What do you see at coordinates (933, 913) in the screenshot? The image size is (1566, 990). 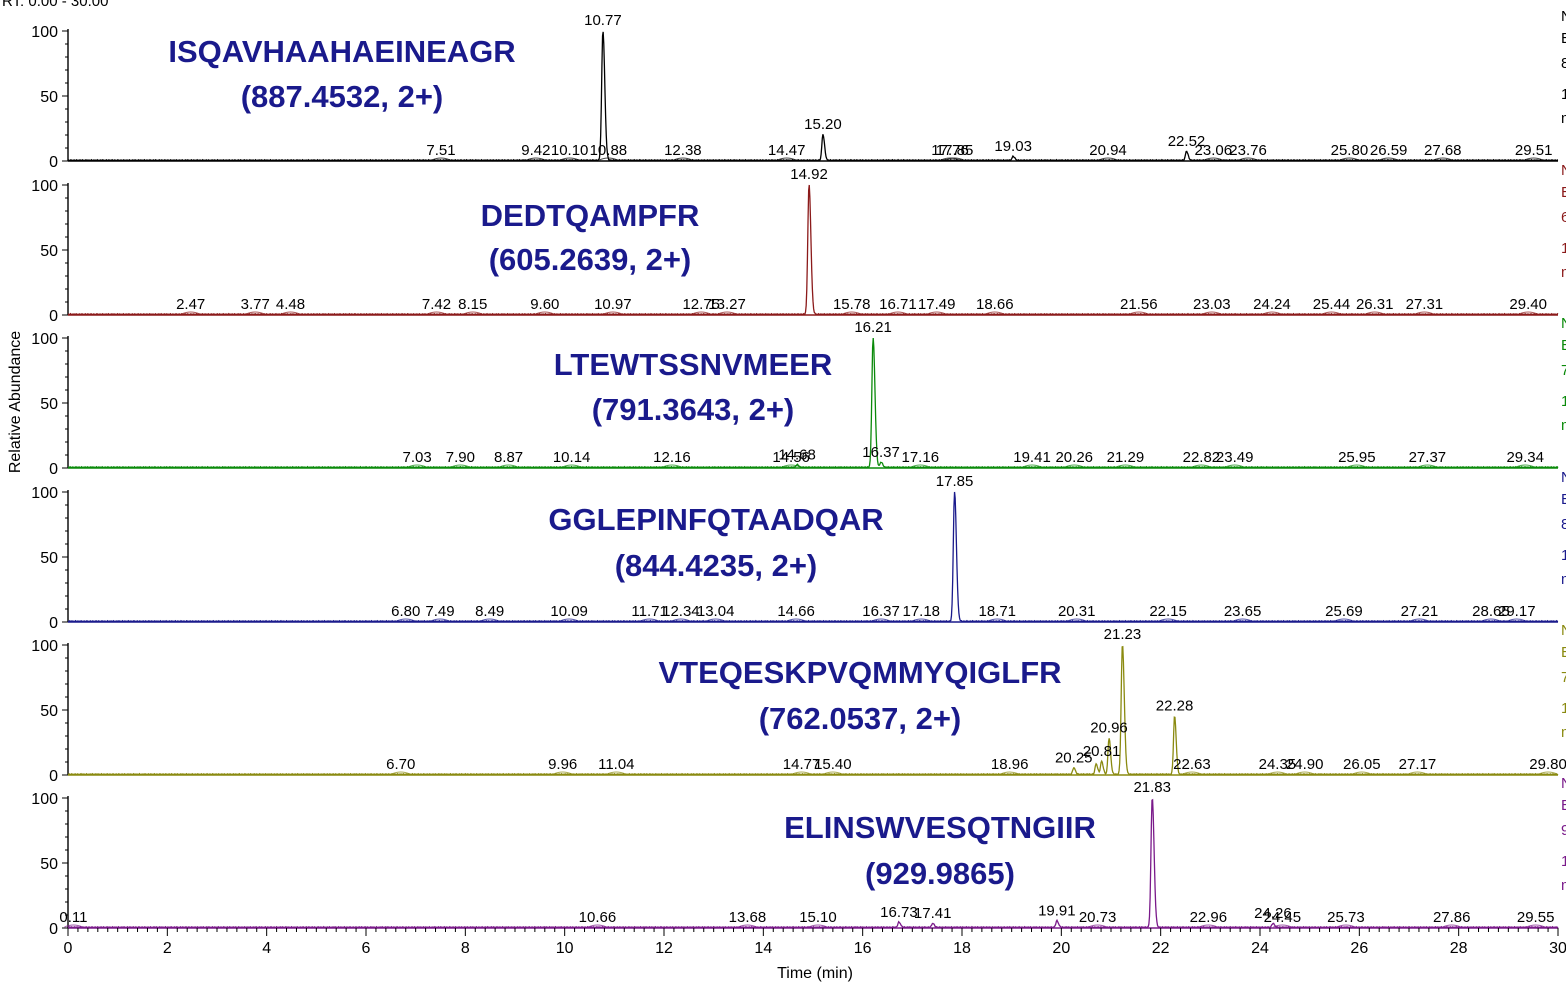 I see `peak-label: 17.41` at bounding box center [933, 913].